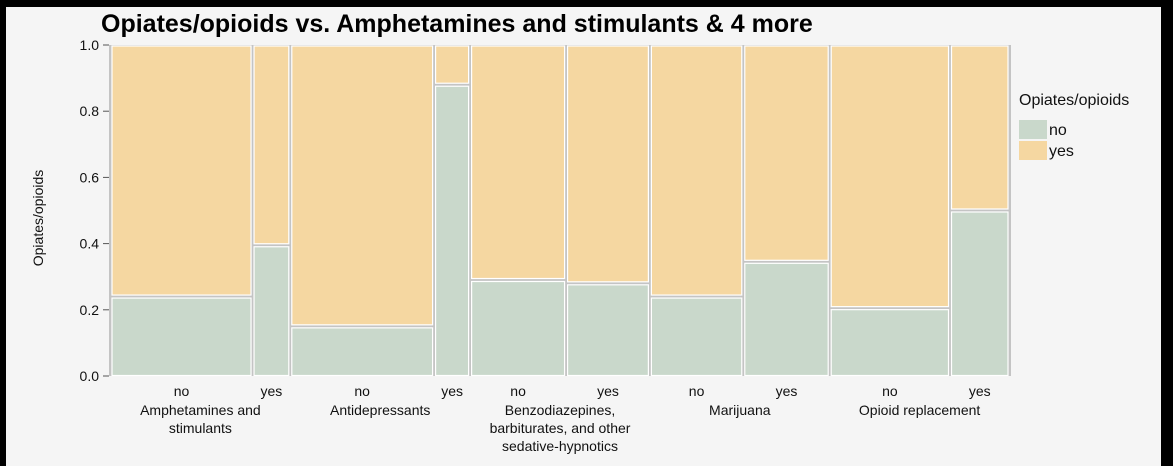 The width and height of the screenshot is (1173, 466). I want to click on legend-swatch-no, so click(1033, 129).